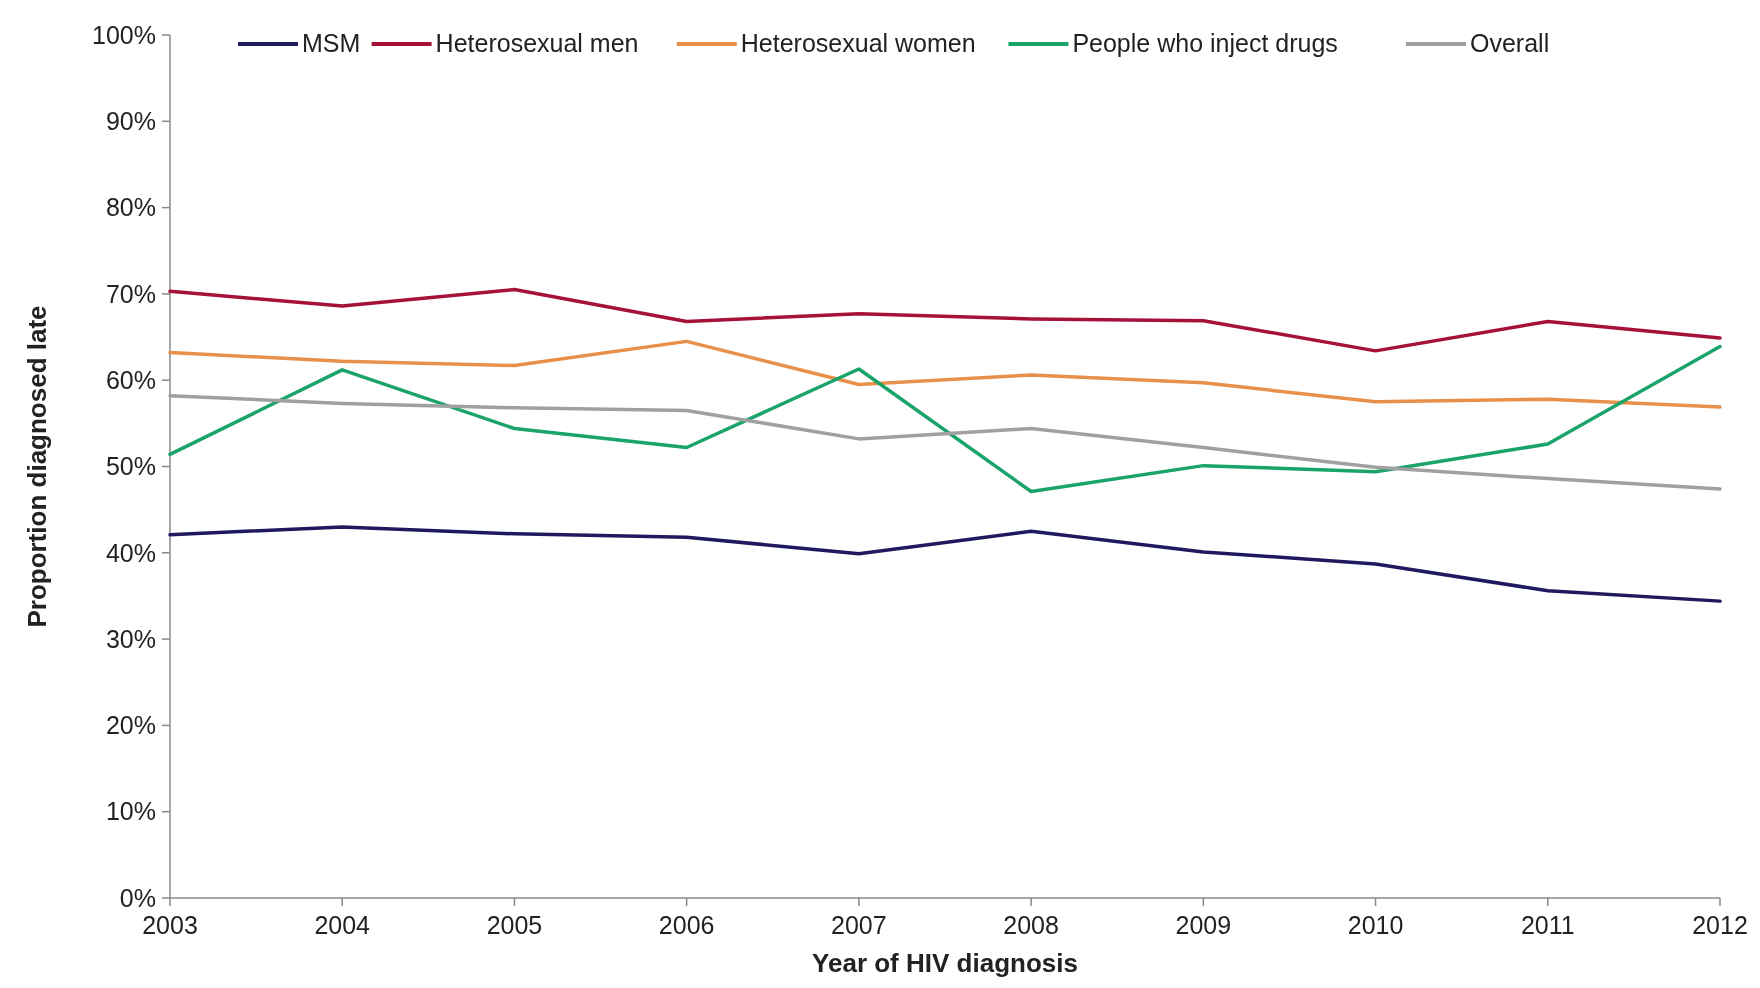  Describe the element at coordinates (170, 925) in the screenshot. I see `x-tick-label: 2003` at that location.